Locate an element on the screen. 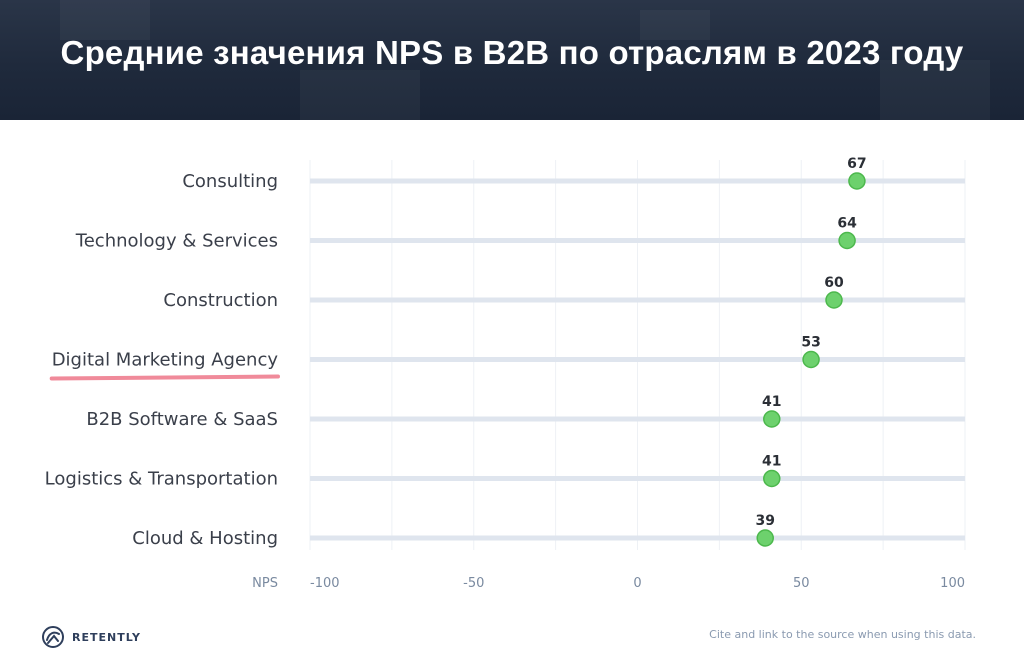  retently-logo: RETENTLY is located at coordinates (90, 637).